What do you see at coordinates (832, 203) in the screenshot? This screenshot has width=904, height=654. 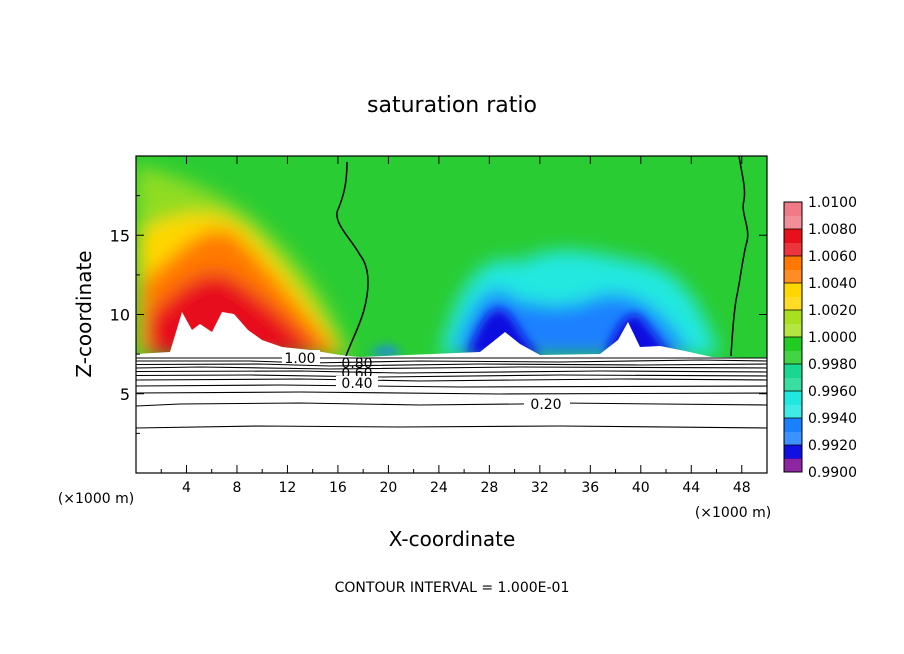 I see `colorbar-label: 1.0100` at bounding box center [832, 203].